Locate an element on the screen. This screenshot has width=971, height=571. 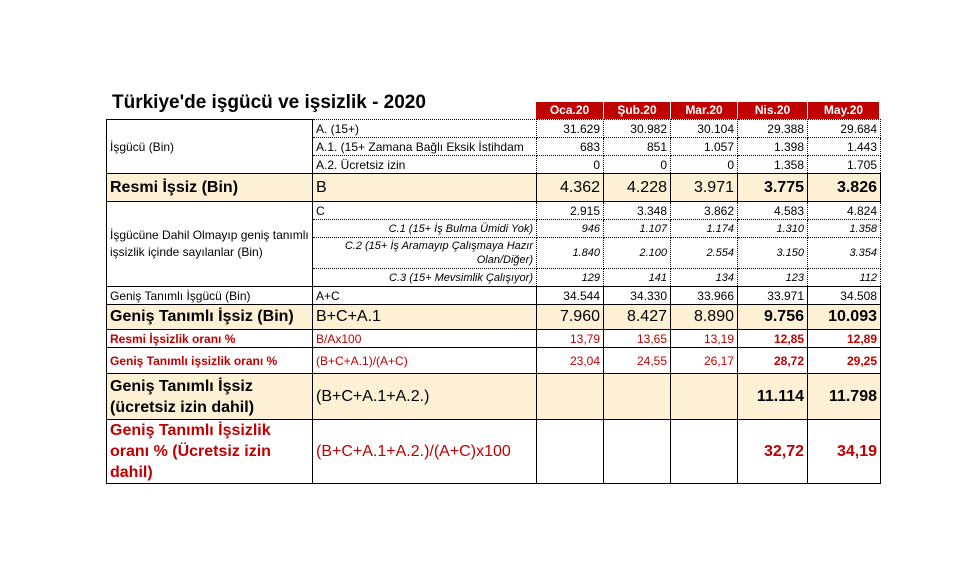
table-title: Türkiye'de işgücü ve işsizlik - 2020 is located at coordinates (269, 102).